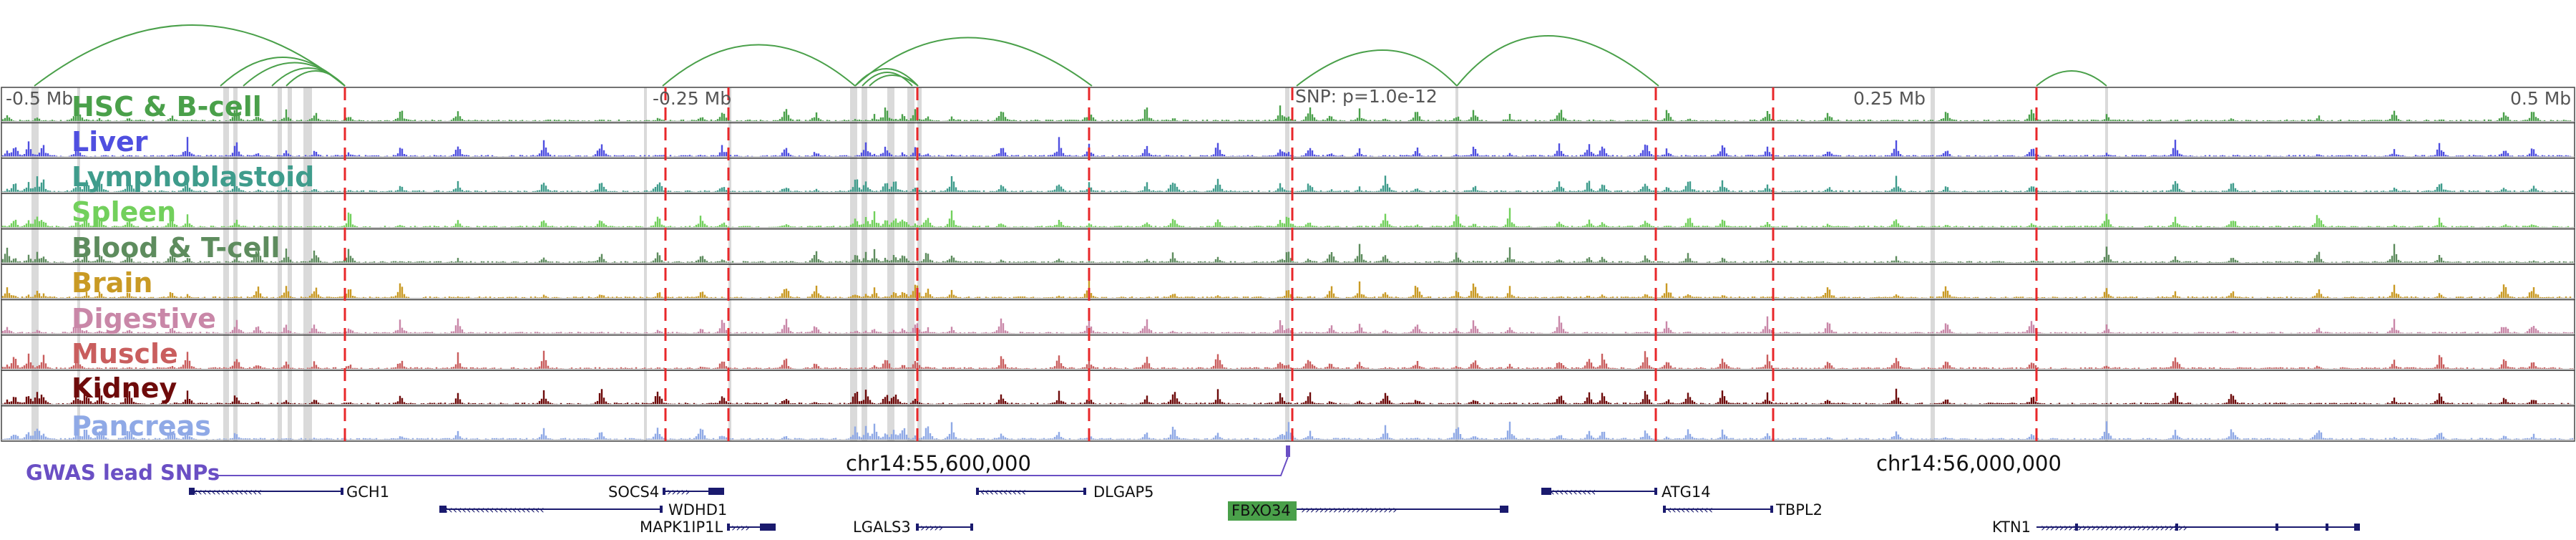 The image size is (2576, 540). Describe the element at coordinates (2198, 527) in the screenshot. I see `gene-ktn1: ››››››››››››››››››››››››››››››››` at that location.